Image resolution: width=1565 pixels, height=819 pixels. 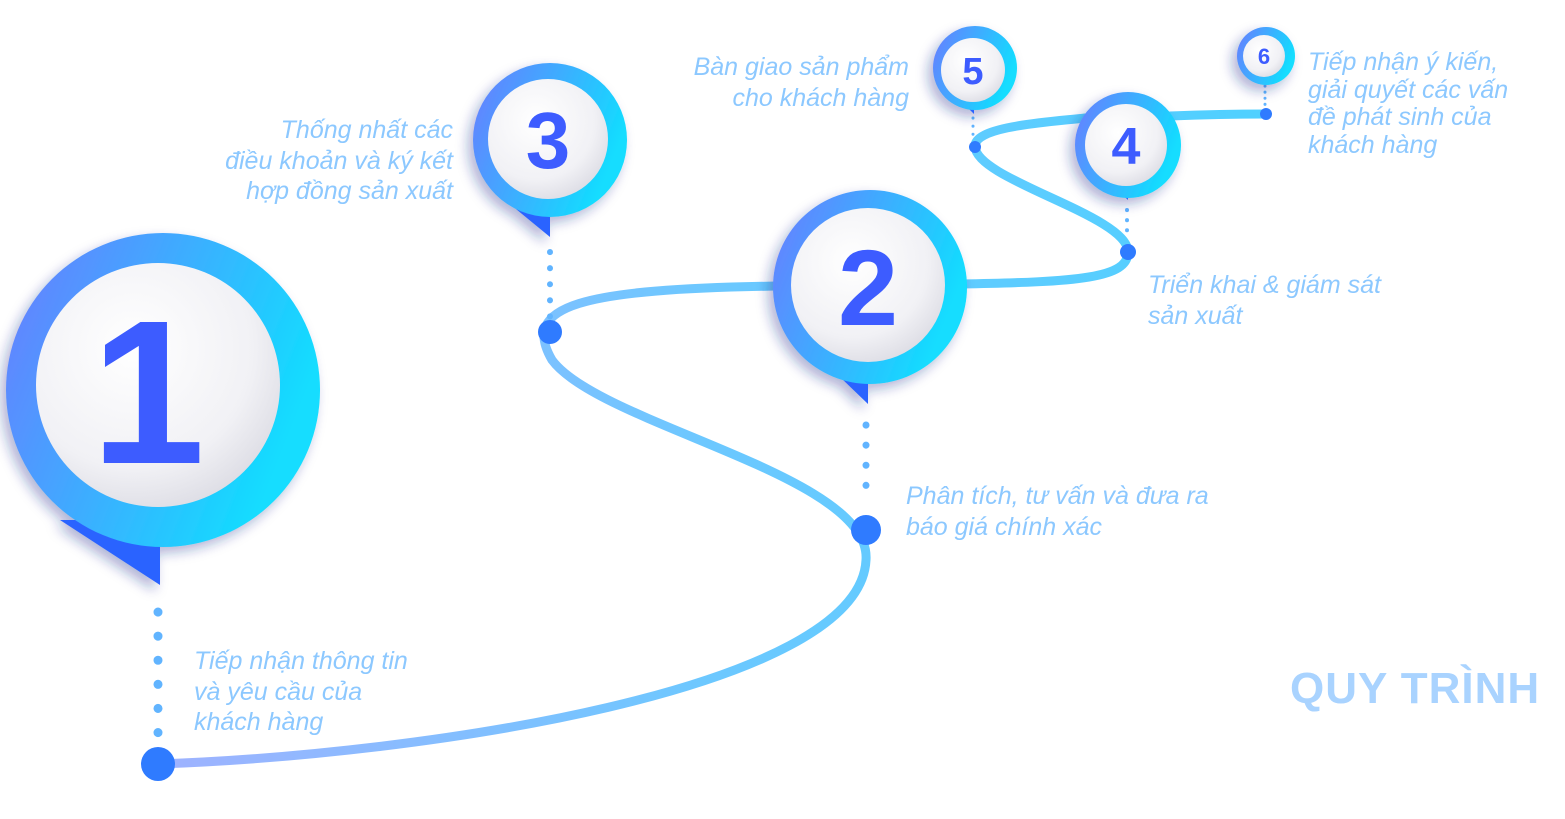 I want to click on step-6-line-1: Tiếp nhận ý kiến,, so click(x=1403, y=62).